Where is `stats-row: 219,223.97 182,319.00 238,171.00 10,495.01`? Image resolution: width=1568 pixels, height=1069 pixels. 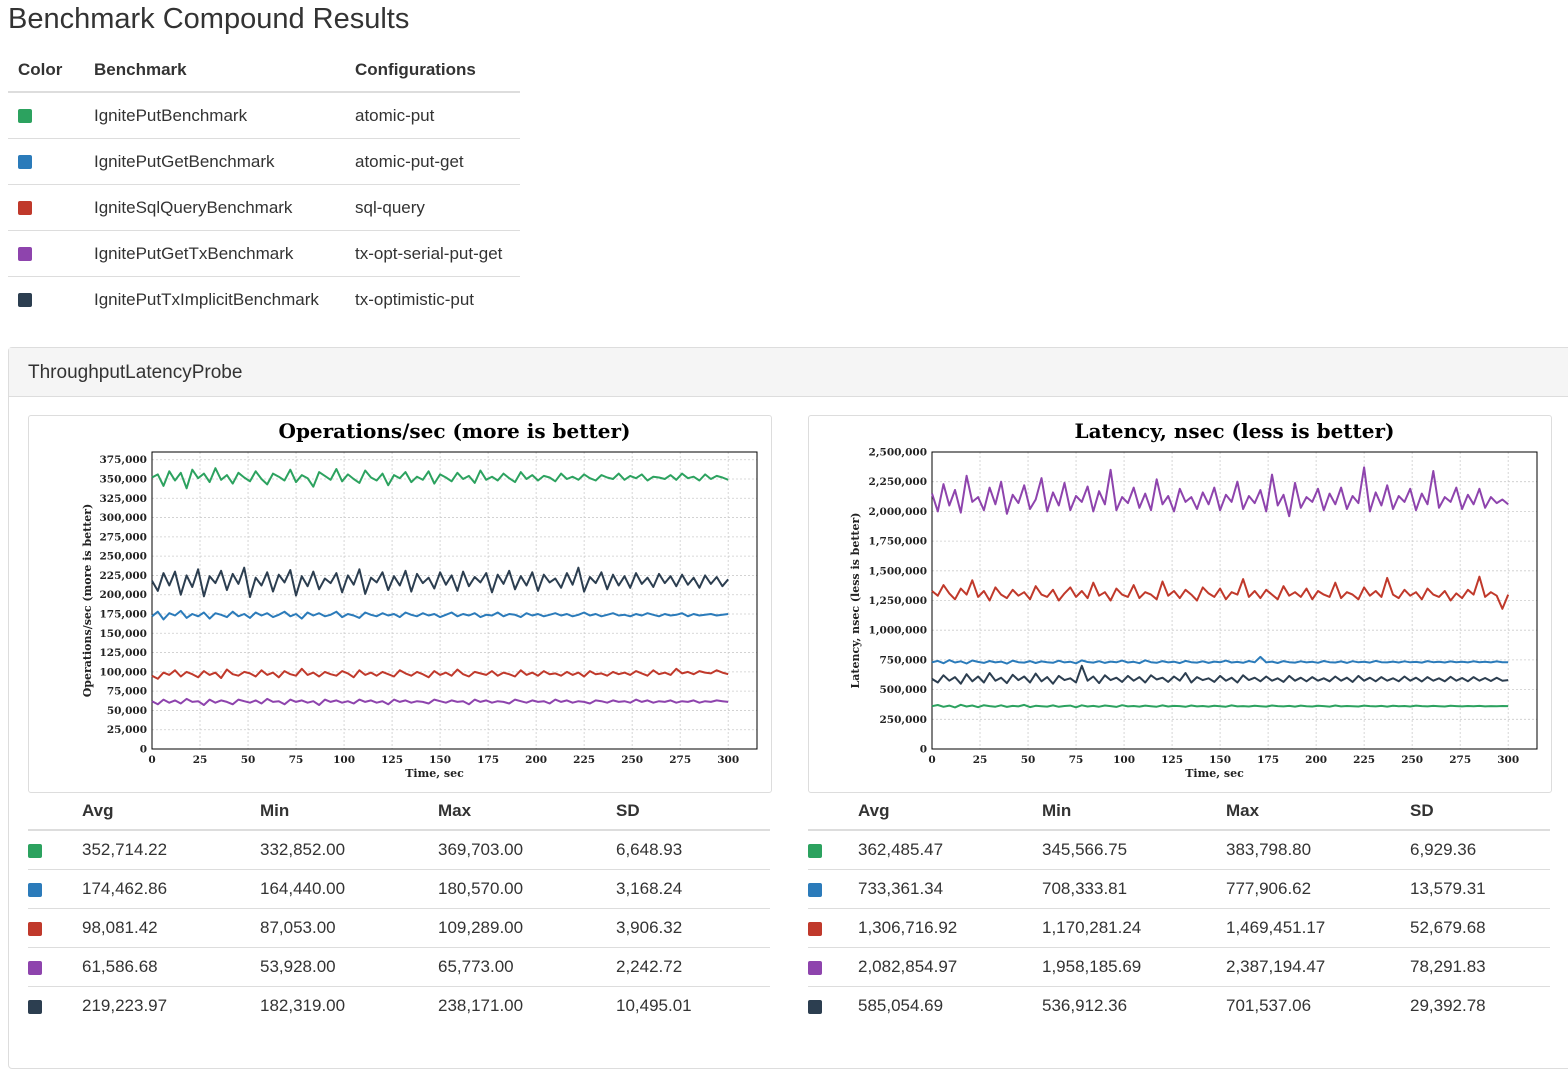 stats-row: 219,223.97 182,319.00 238,171.00 10,495.01 is located at coordinates (399, 1005).